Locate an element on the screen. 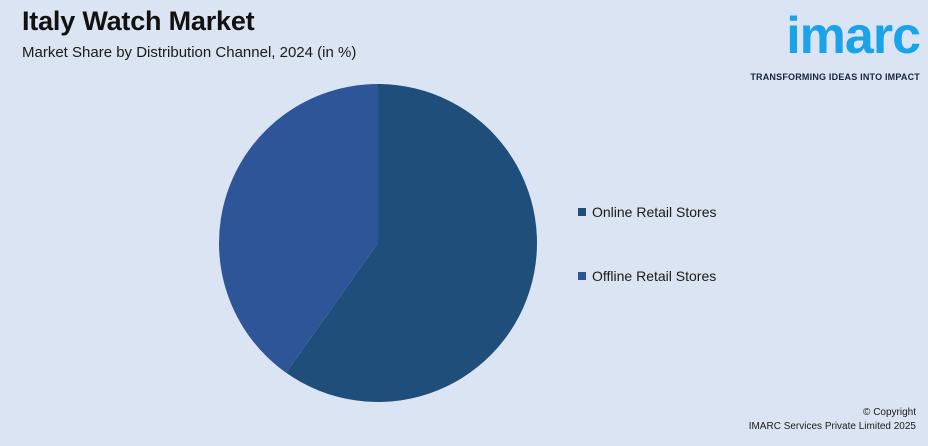 The width and height of the screenshot is (928, 446). legend-swatch-online is located at coordinates (582, 212).